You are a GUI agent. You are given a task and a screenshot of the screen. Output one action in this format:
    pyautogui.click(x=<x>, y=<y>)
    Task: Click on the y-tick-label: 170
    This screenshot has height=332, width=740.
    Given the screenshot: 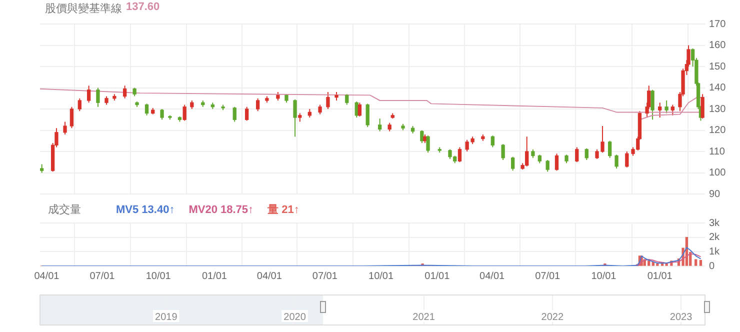 What is the action you would take?
    pyautogui.click(x=717, y=24)
    